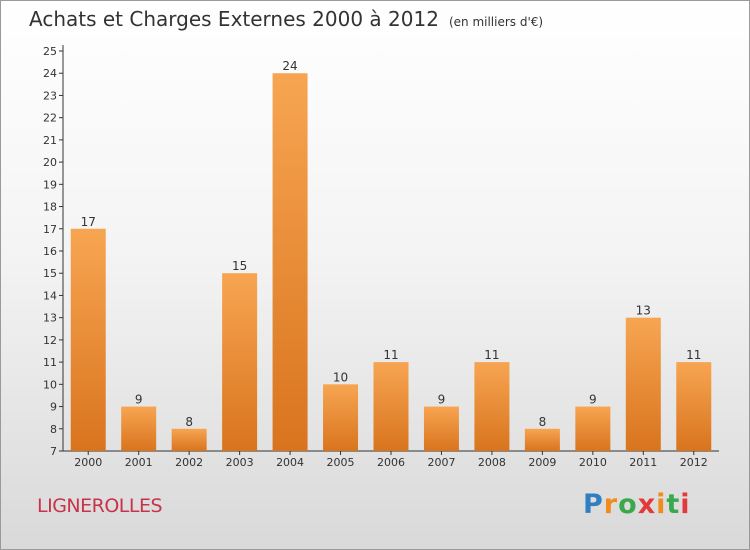  Describe the element at coordinates (50, 318) in the screenshot. I see `y-tick-label: 13` at that location.